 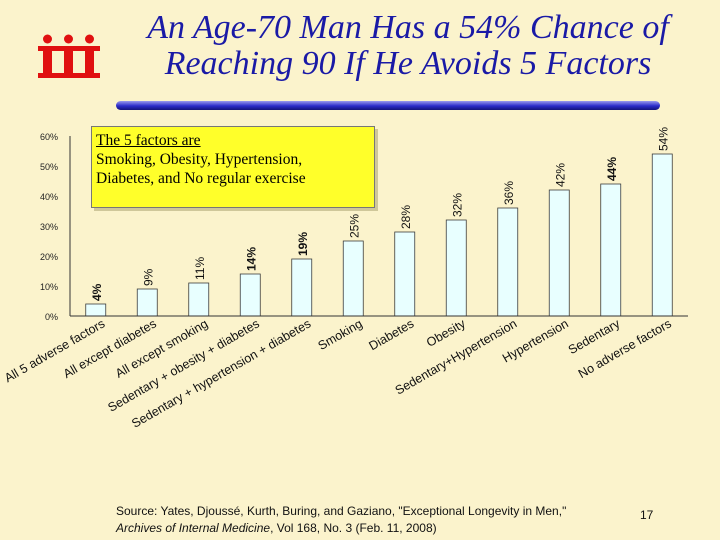 I want to click on bar-value-label: 32%, so click(x=457, y=205).